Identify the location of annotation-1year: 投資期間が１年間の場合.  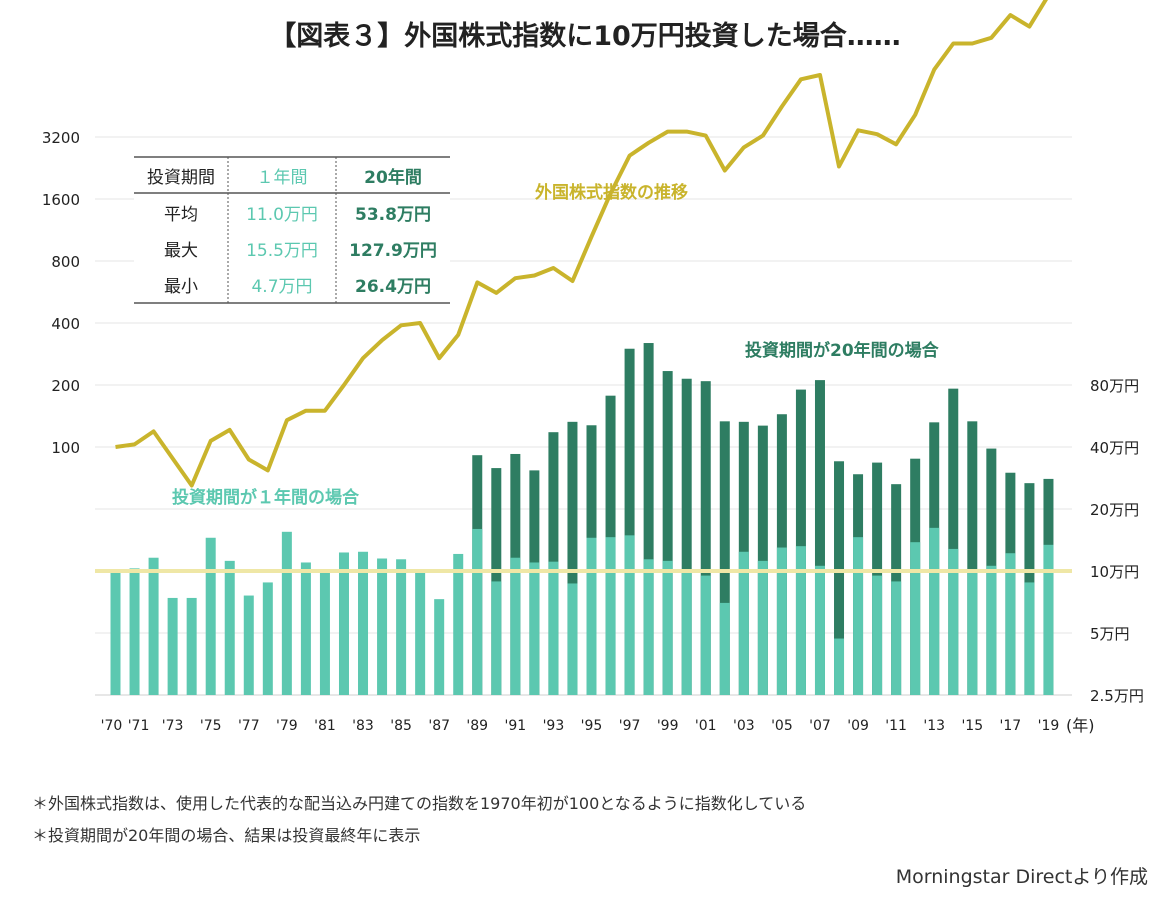
(266, 497).